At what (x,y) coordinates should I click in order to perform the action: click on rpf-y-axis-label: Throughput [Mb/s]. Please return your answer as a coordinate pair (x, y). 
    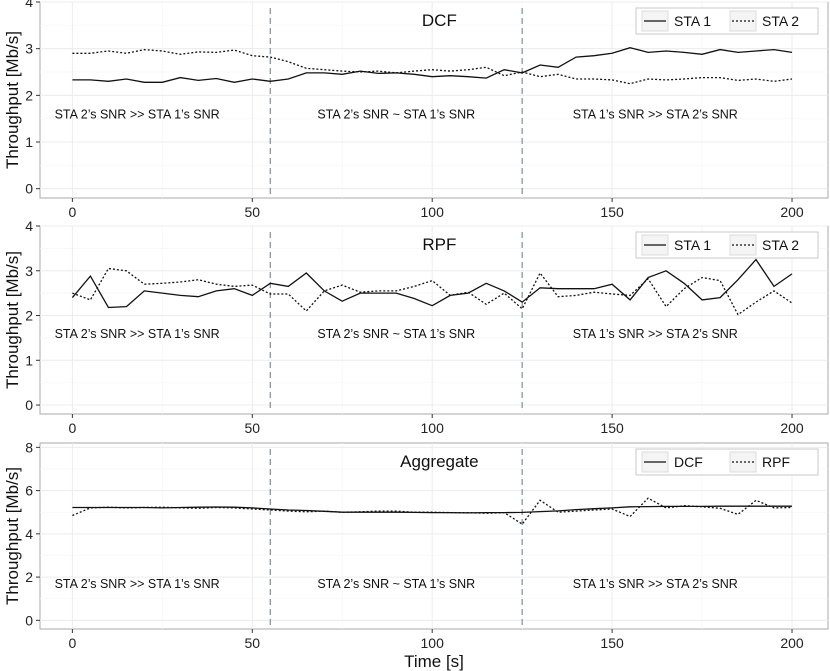
    Looking at the image, I should click on (12, 320).